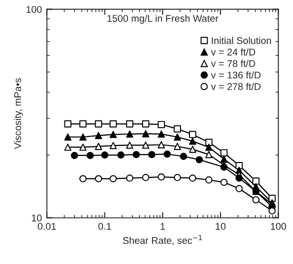 The image size is (293, 264). Describe the element at coordinates (105, 226) in the screenshot. I see `x-tick-label: 0.1` at that location.